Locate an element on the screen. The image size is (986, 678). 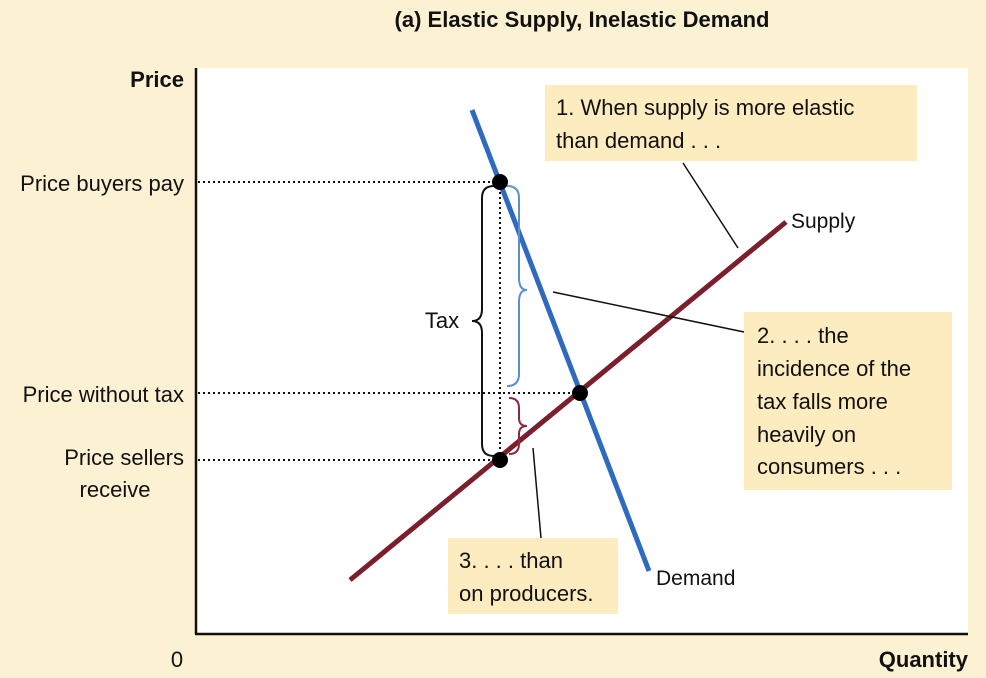
price-sellers-receive-label-line2: receive is located at coordinates (115, 489).